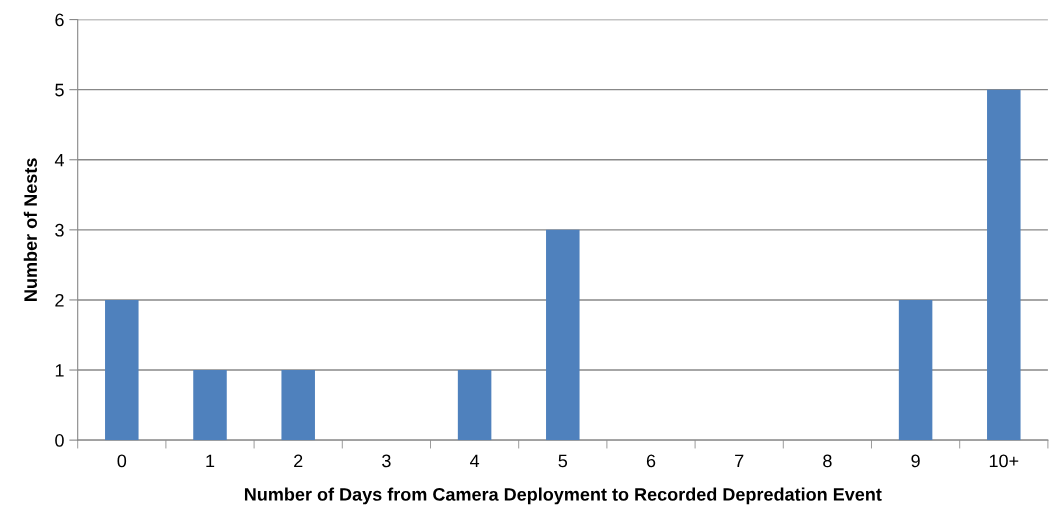  I want to click on y-tick-label: 5, so click(59, 90).